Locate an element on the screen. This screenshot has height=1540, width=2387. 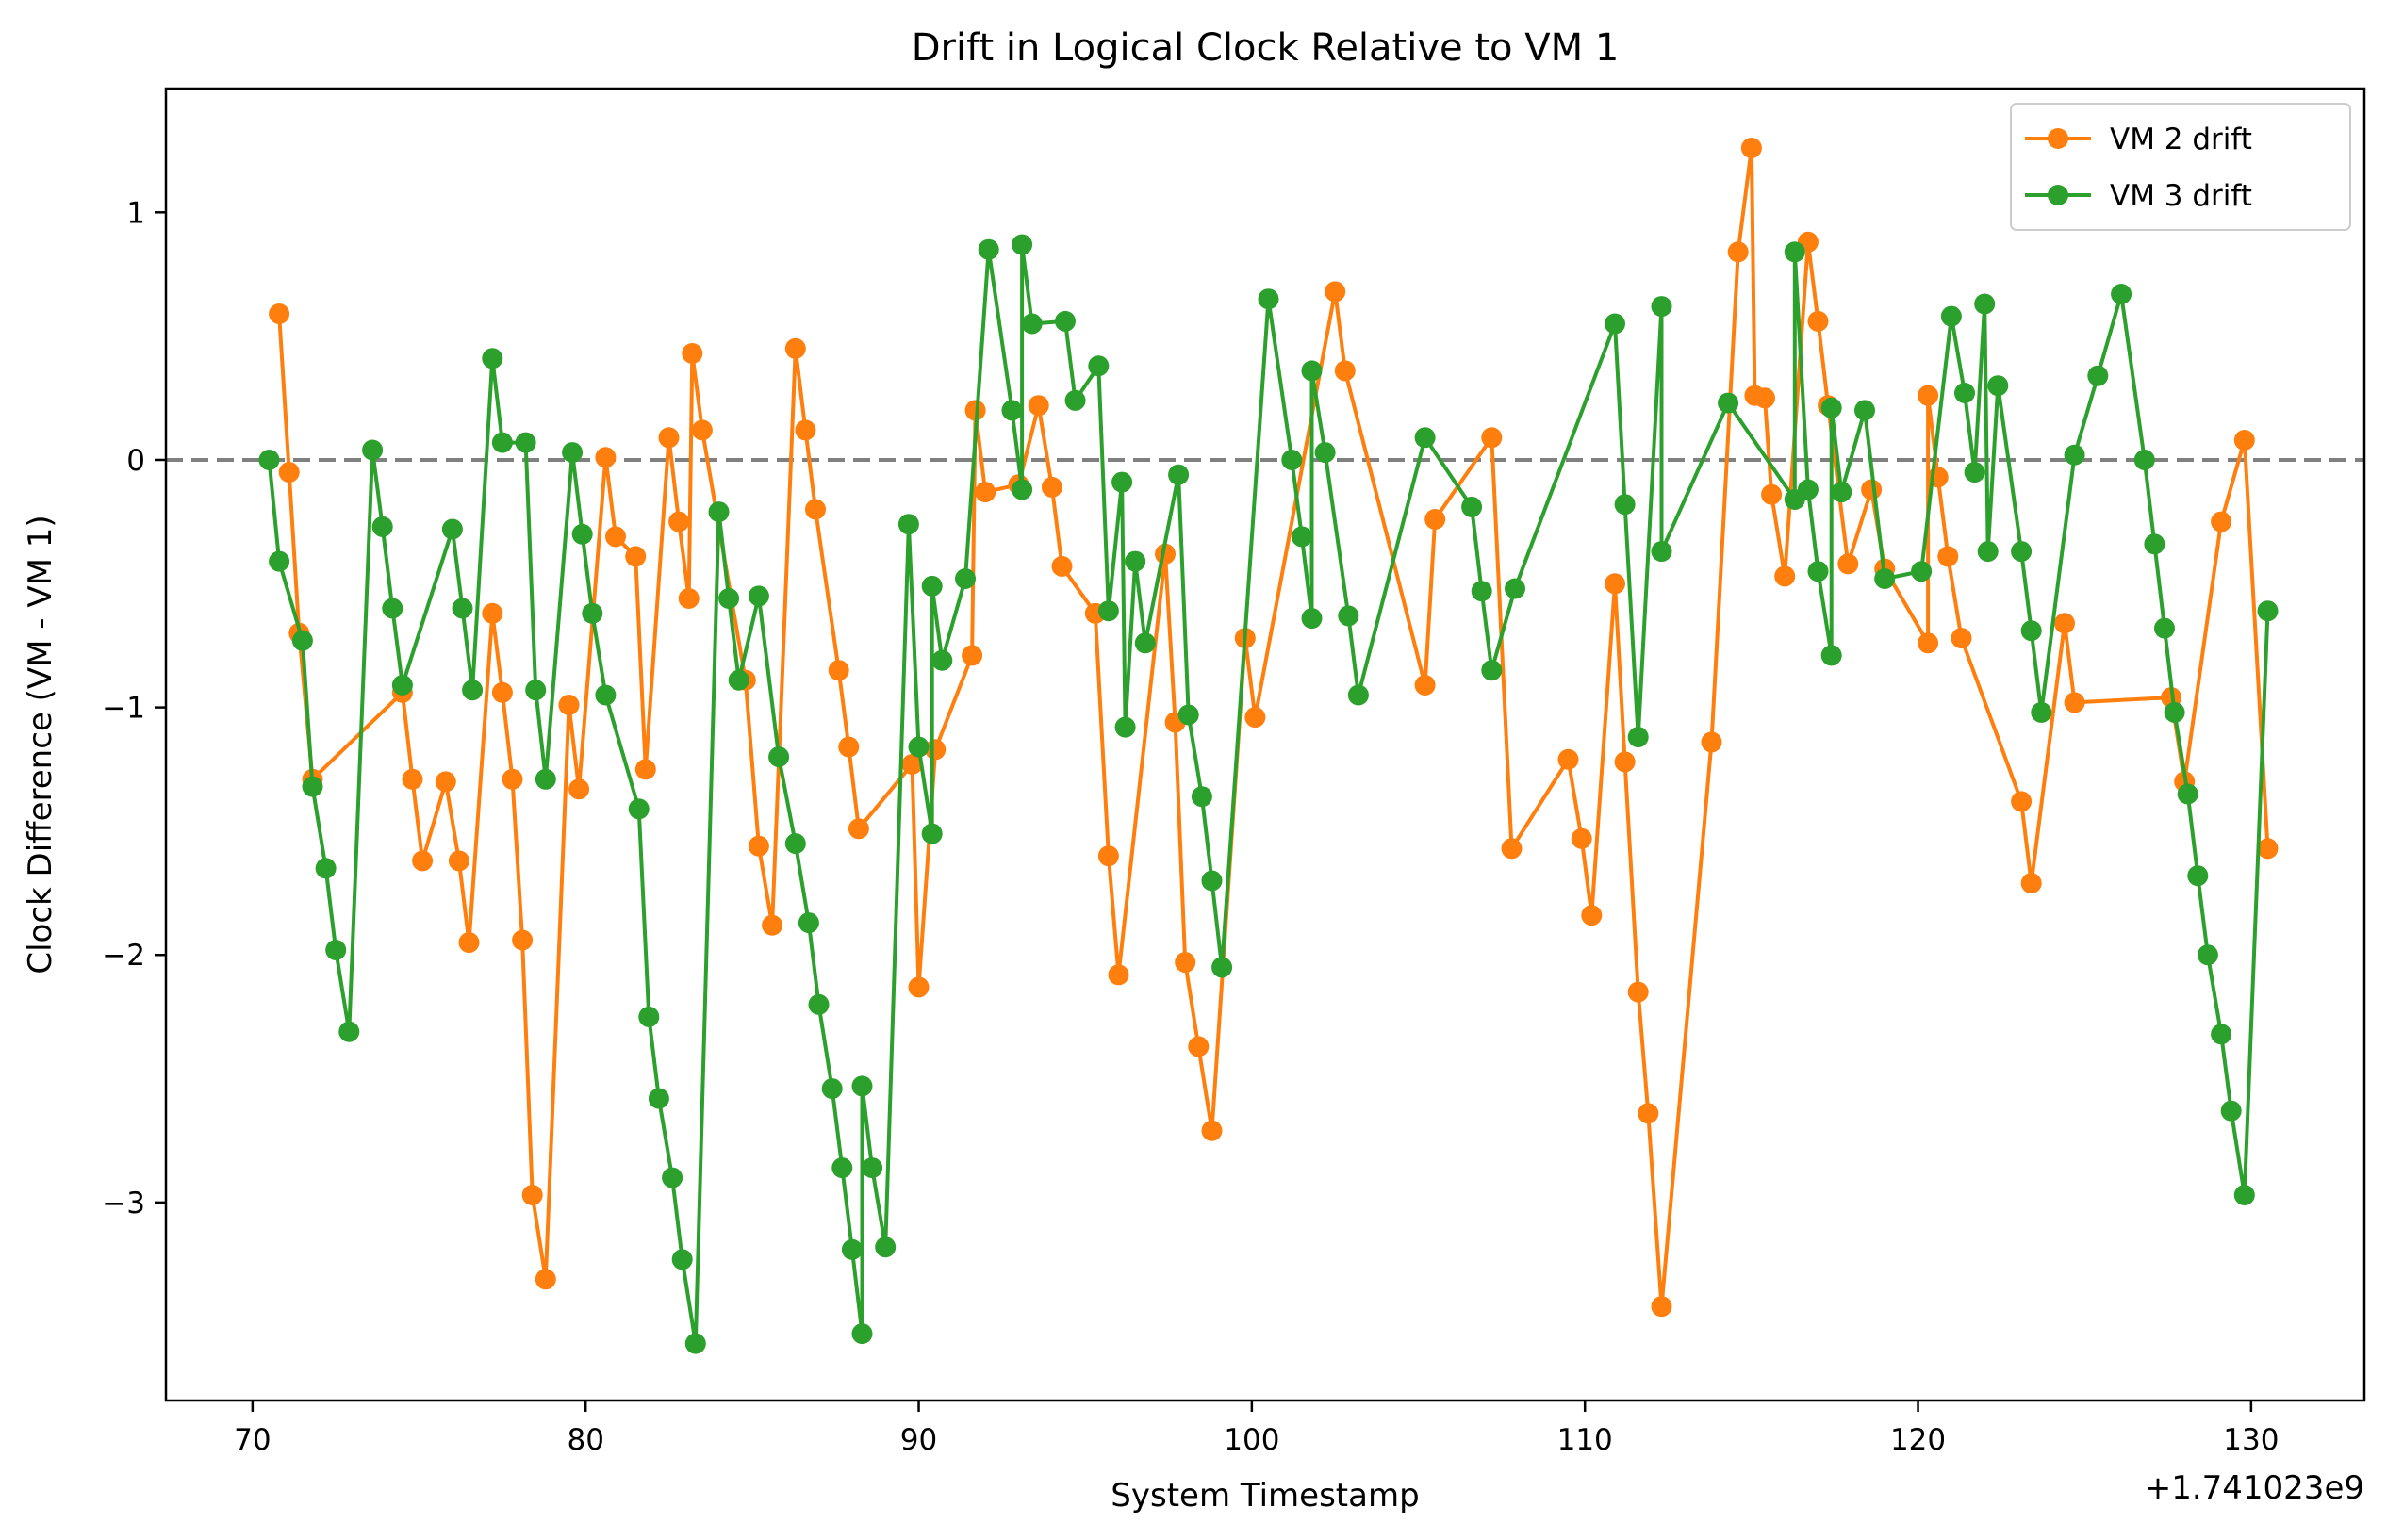
y-tick-label-1: −2 is located at coordinates (123, 956).